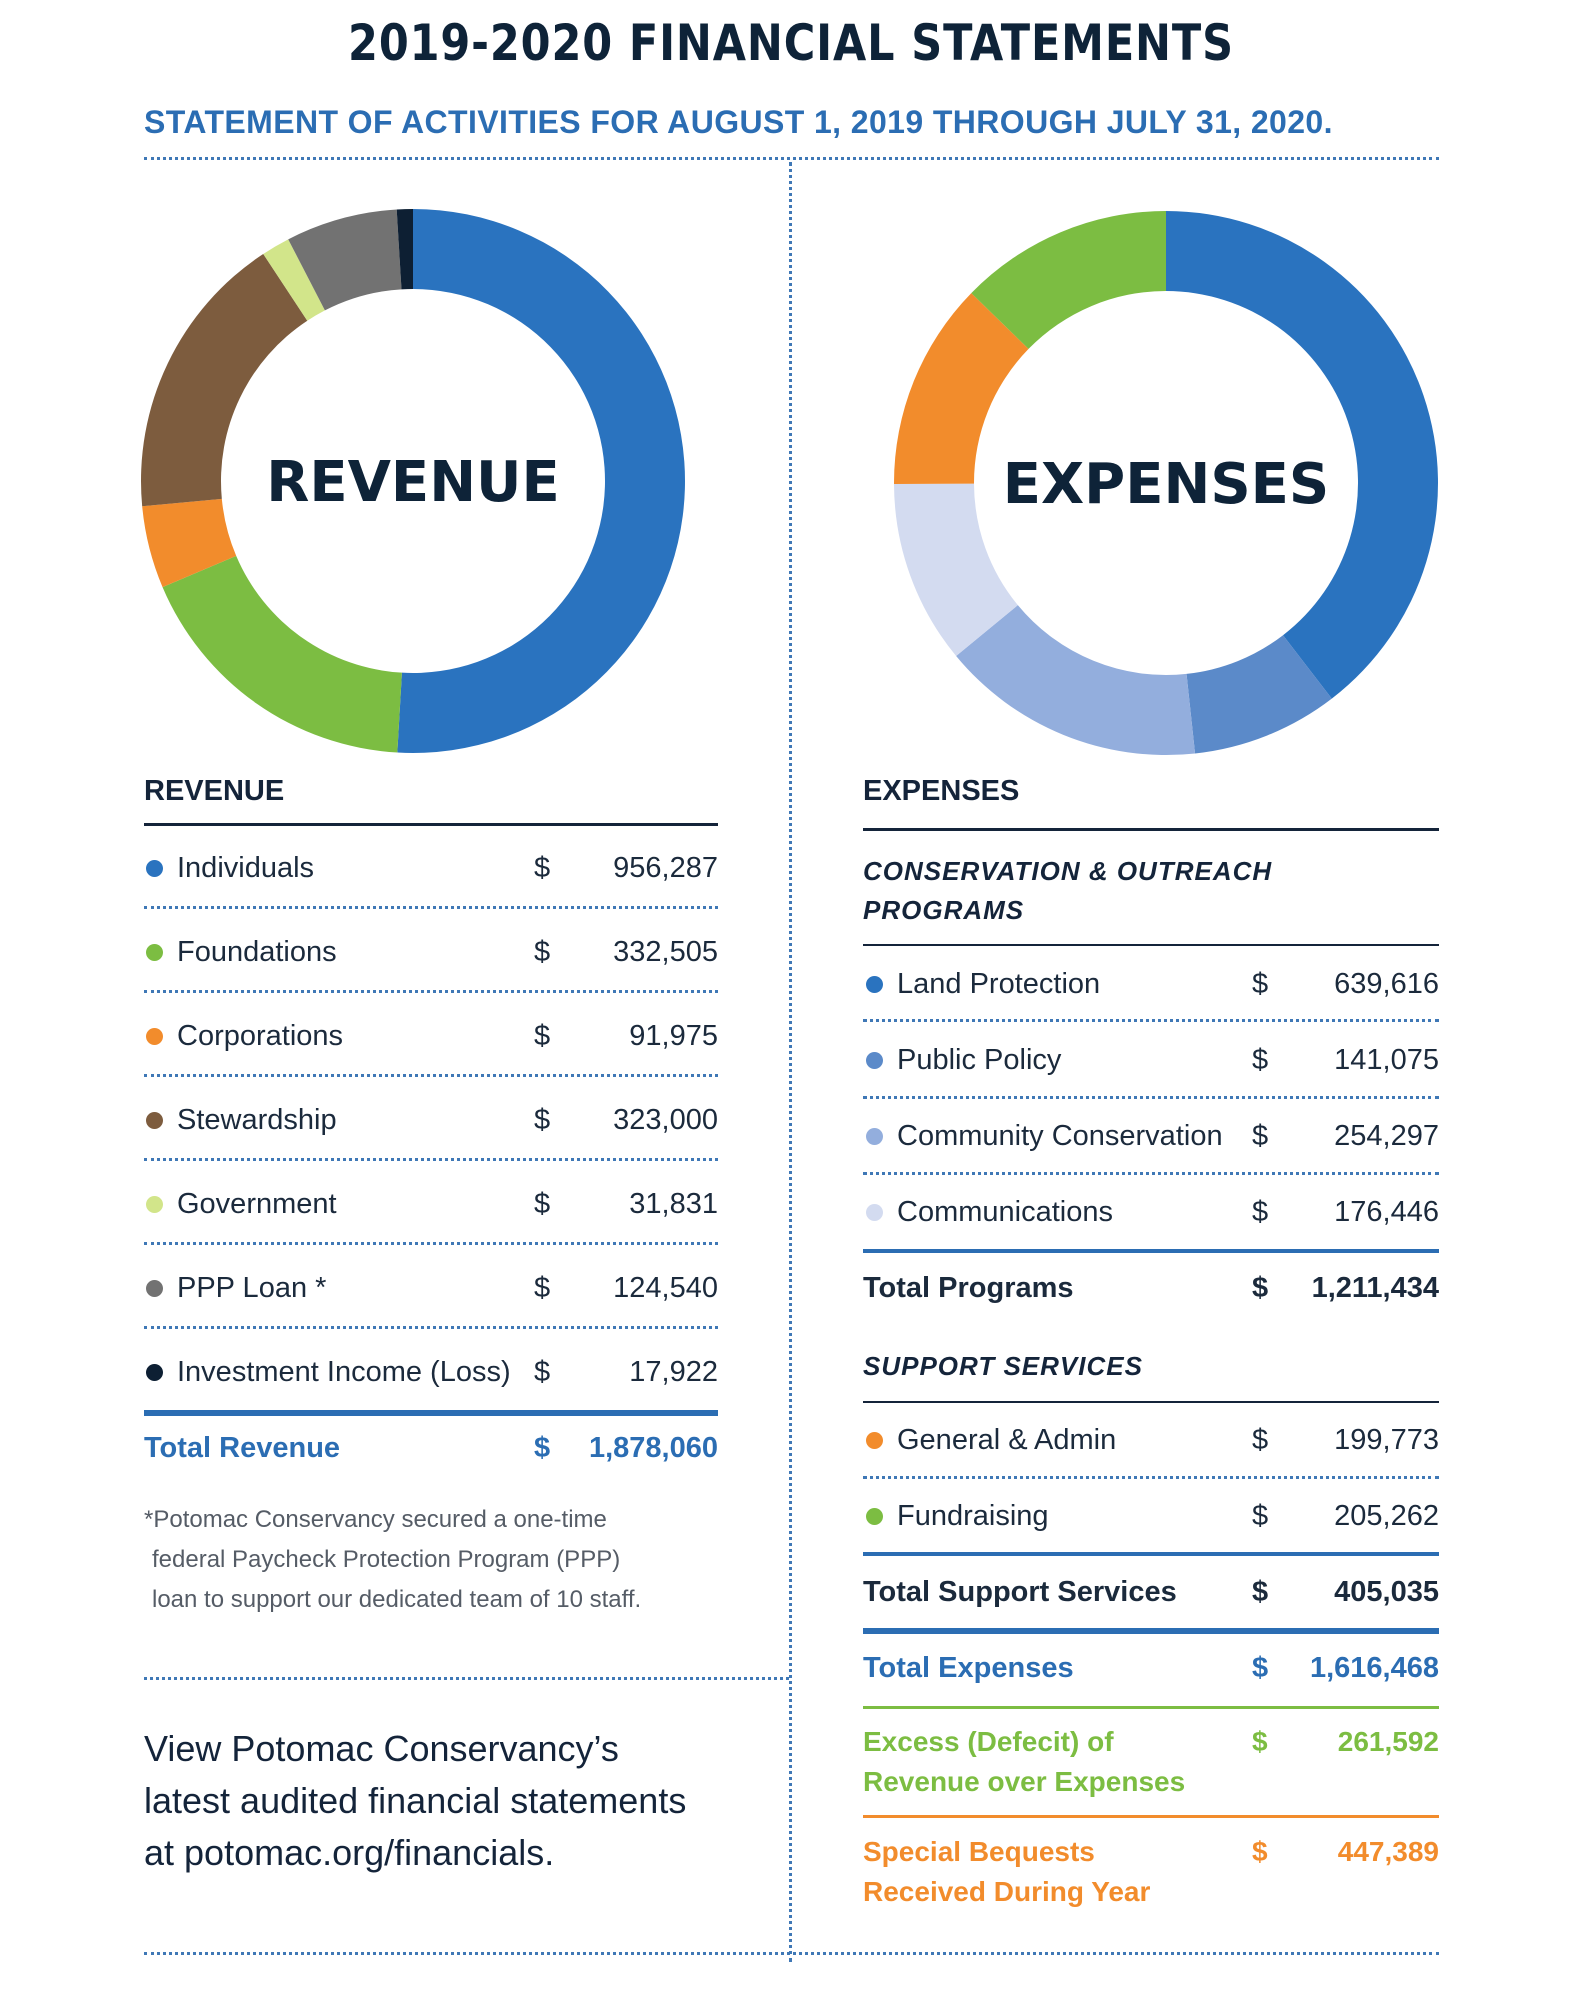 This screenshot has width=1582, height=1989. Describe the element at coordinates (431, 1448) in the screenshot. I see `total-revenue-row: Total Revenue $ 1,878,060` at that location.